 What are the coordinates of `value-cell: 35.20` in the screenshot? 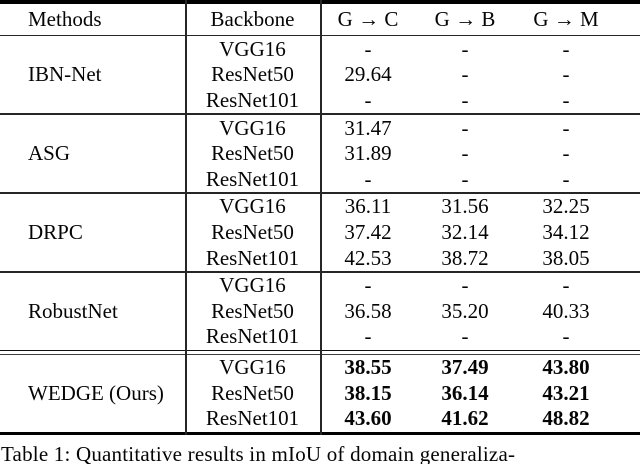 It's located at (465, 310).